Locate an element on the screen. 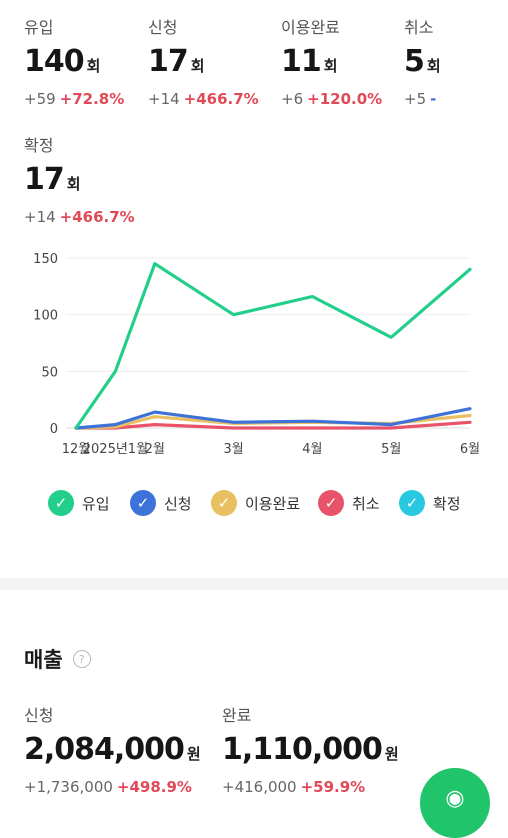 The height and width of the screenshot is (838, 508). stat-change-pct: - is located at coordinates (433, 99).